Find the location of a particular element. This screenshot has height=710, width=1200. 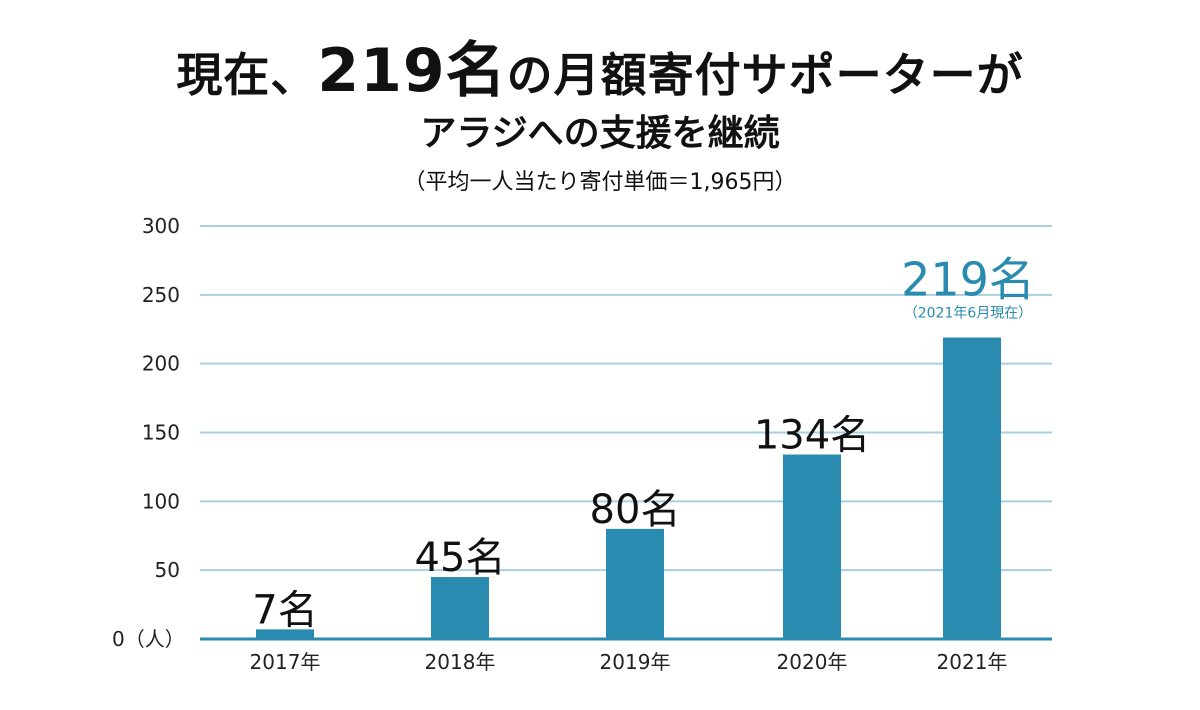

x-tick-label-2018年: 2018年 is located at coordinates (460, 662).